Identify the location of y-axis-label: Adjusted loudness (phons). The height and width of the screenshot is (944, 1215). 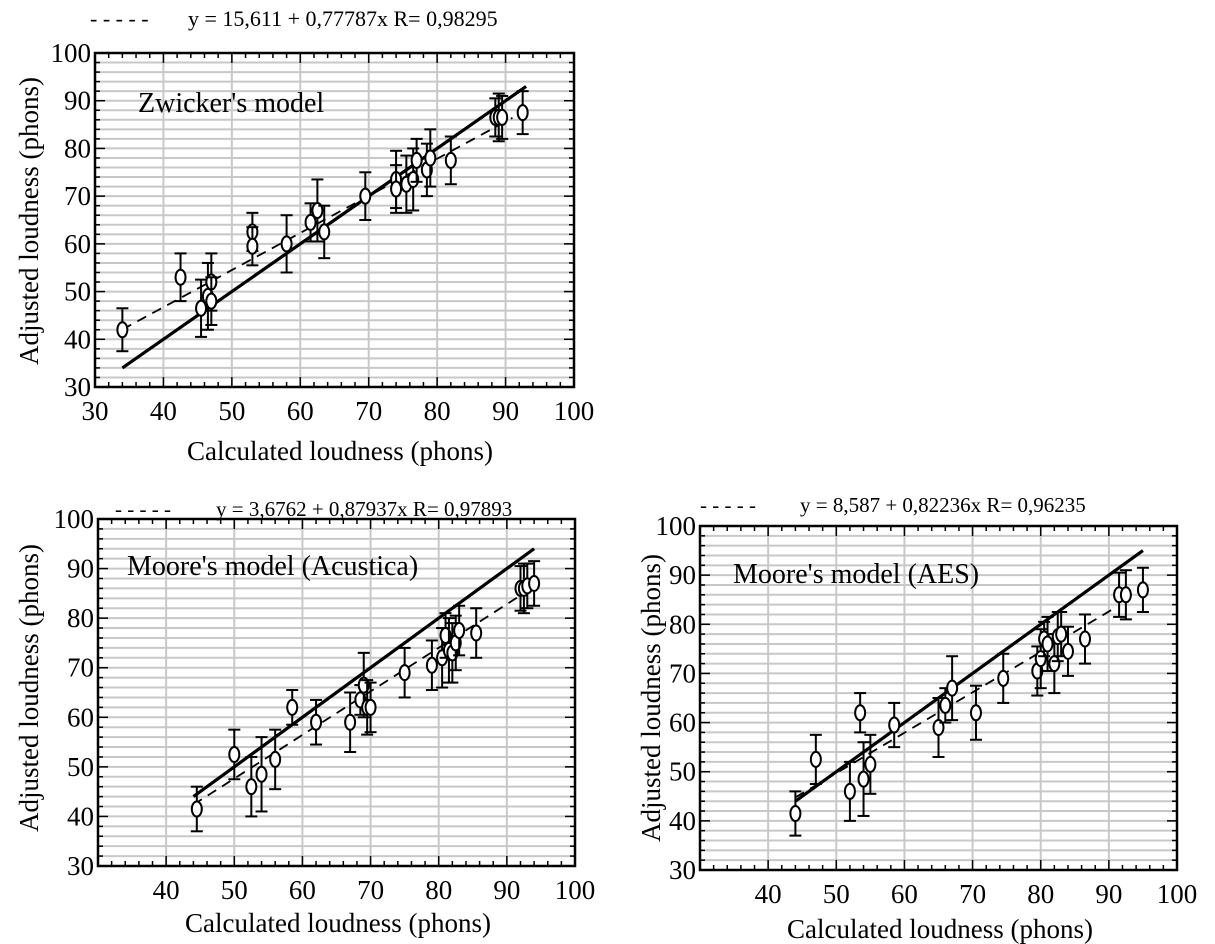
(651, 698).